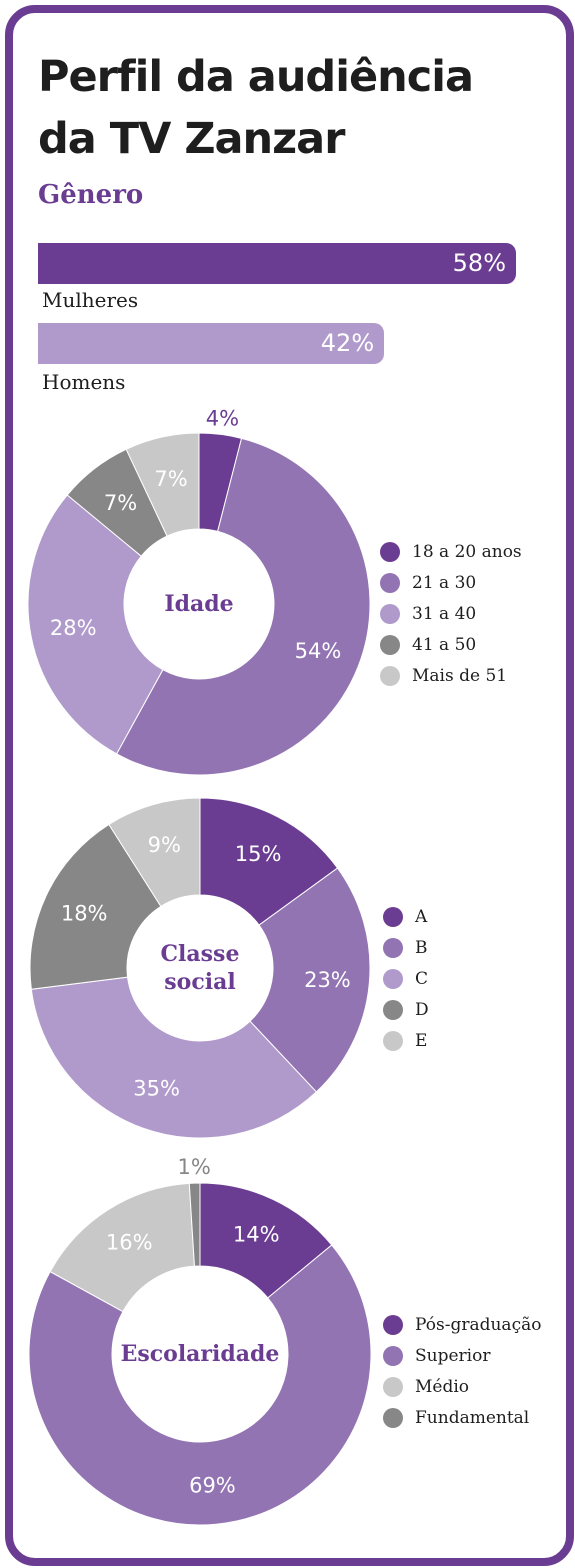  I want to click on bar-men-value: 42%, so click(347, 343).